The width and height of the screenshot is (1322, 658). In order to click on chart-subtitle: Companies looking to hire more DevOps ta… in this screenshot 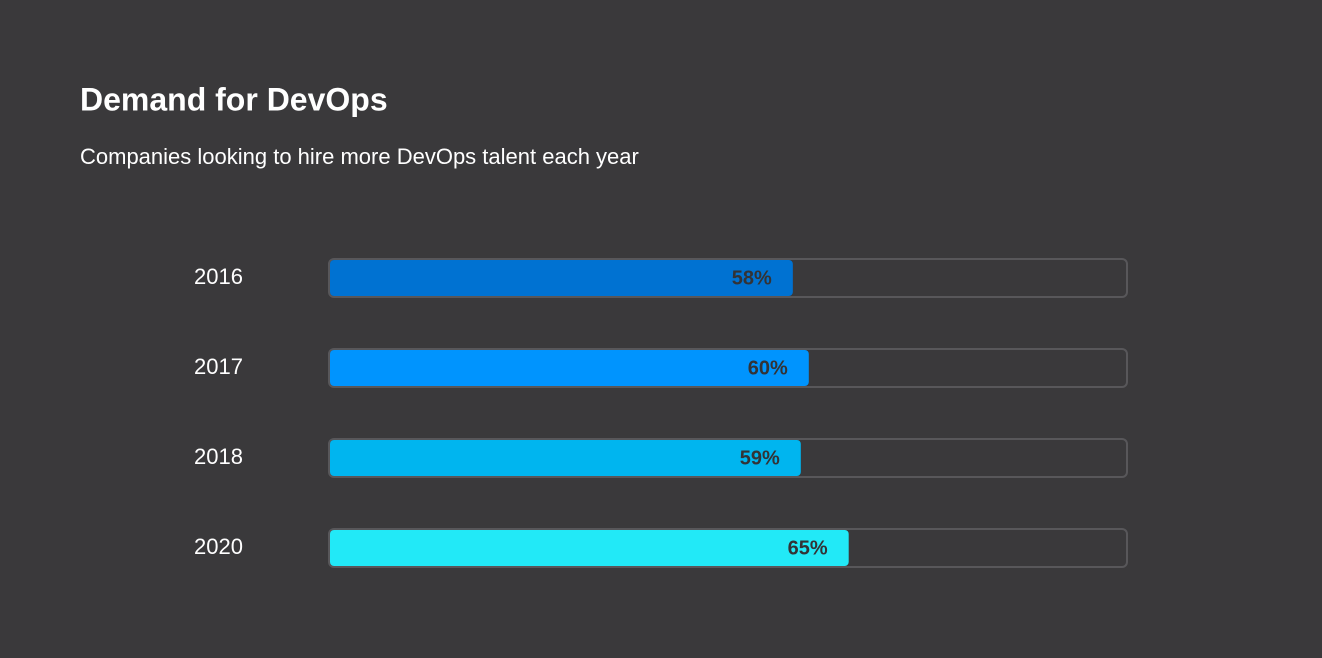, I will do `click(359, 156)`.